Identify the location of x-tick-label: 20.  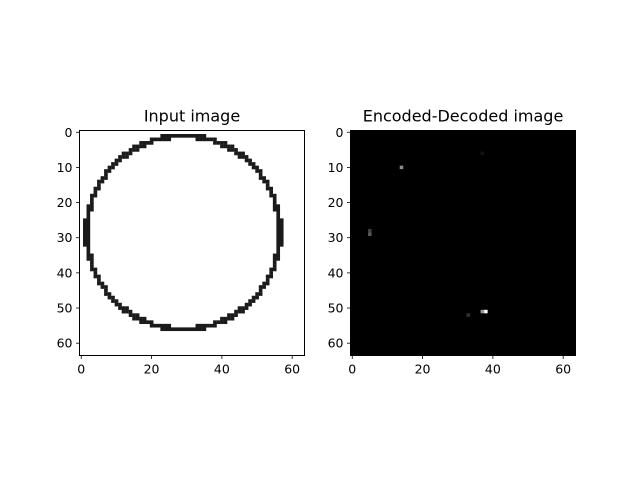
(423, 369).